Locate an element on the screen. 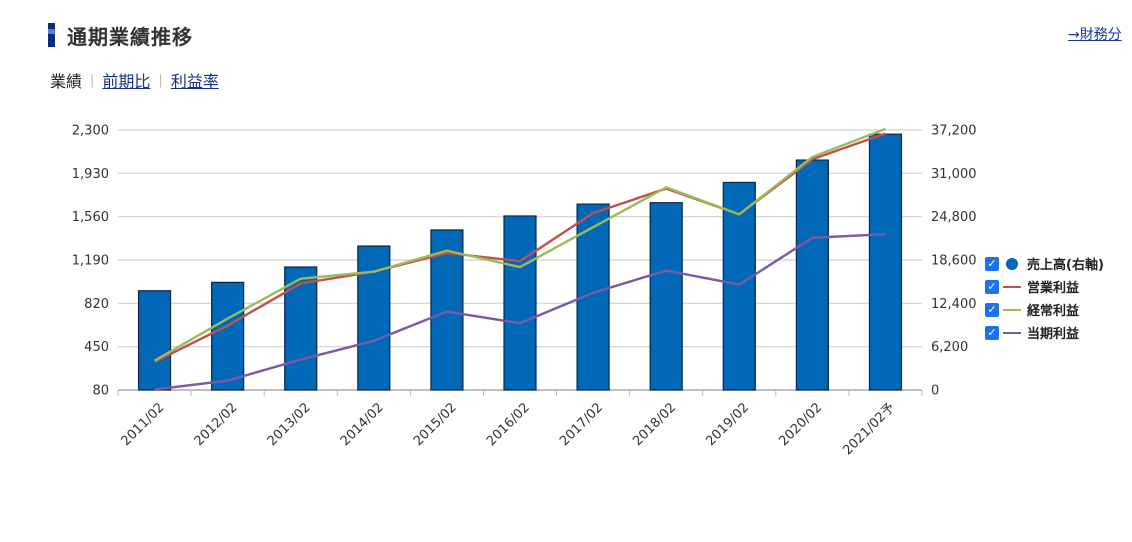  legend-item-sales: ✓ 売上高(右軸) is located at coordinates (1044, 263).